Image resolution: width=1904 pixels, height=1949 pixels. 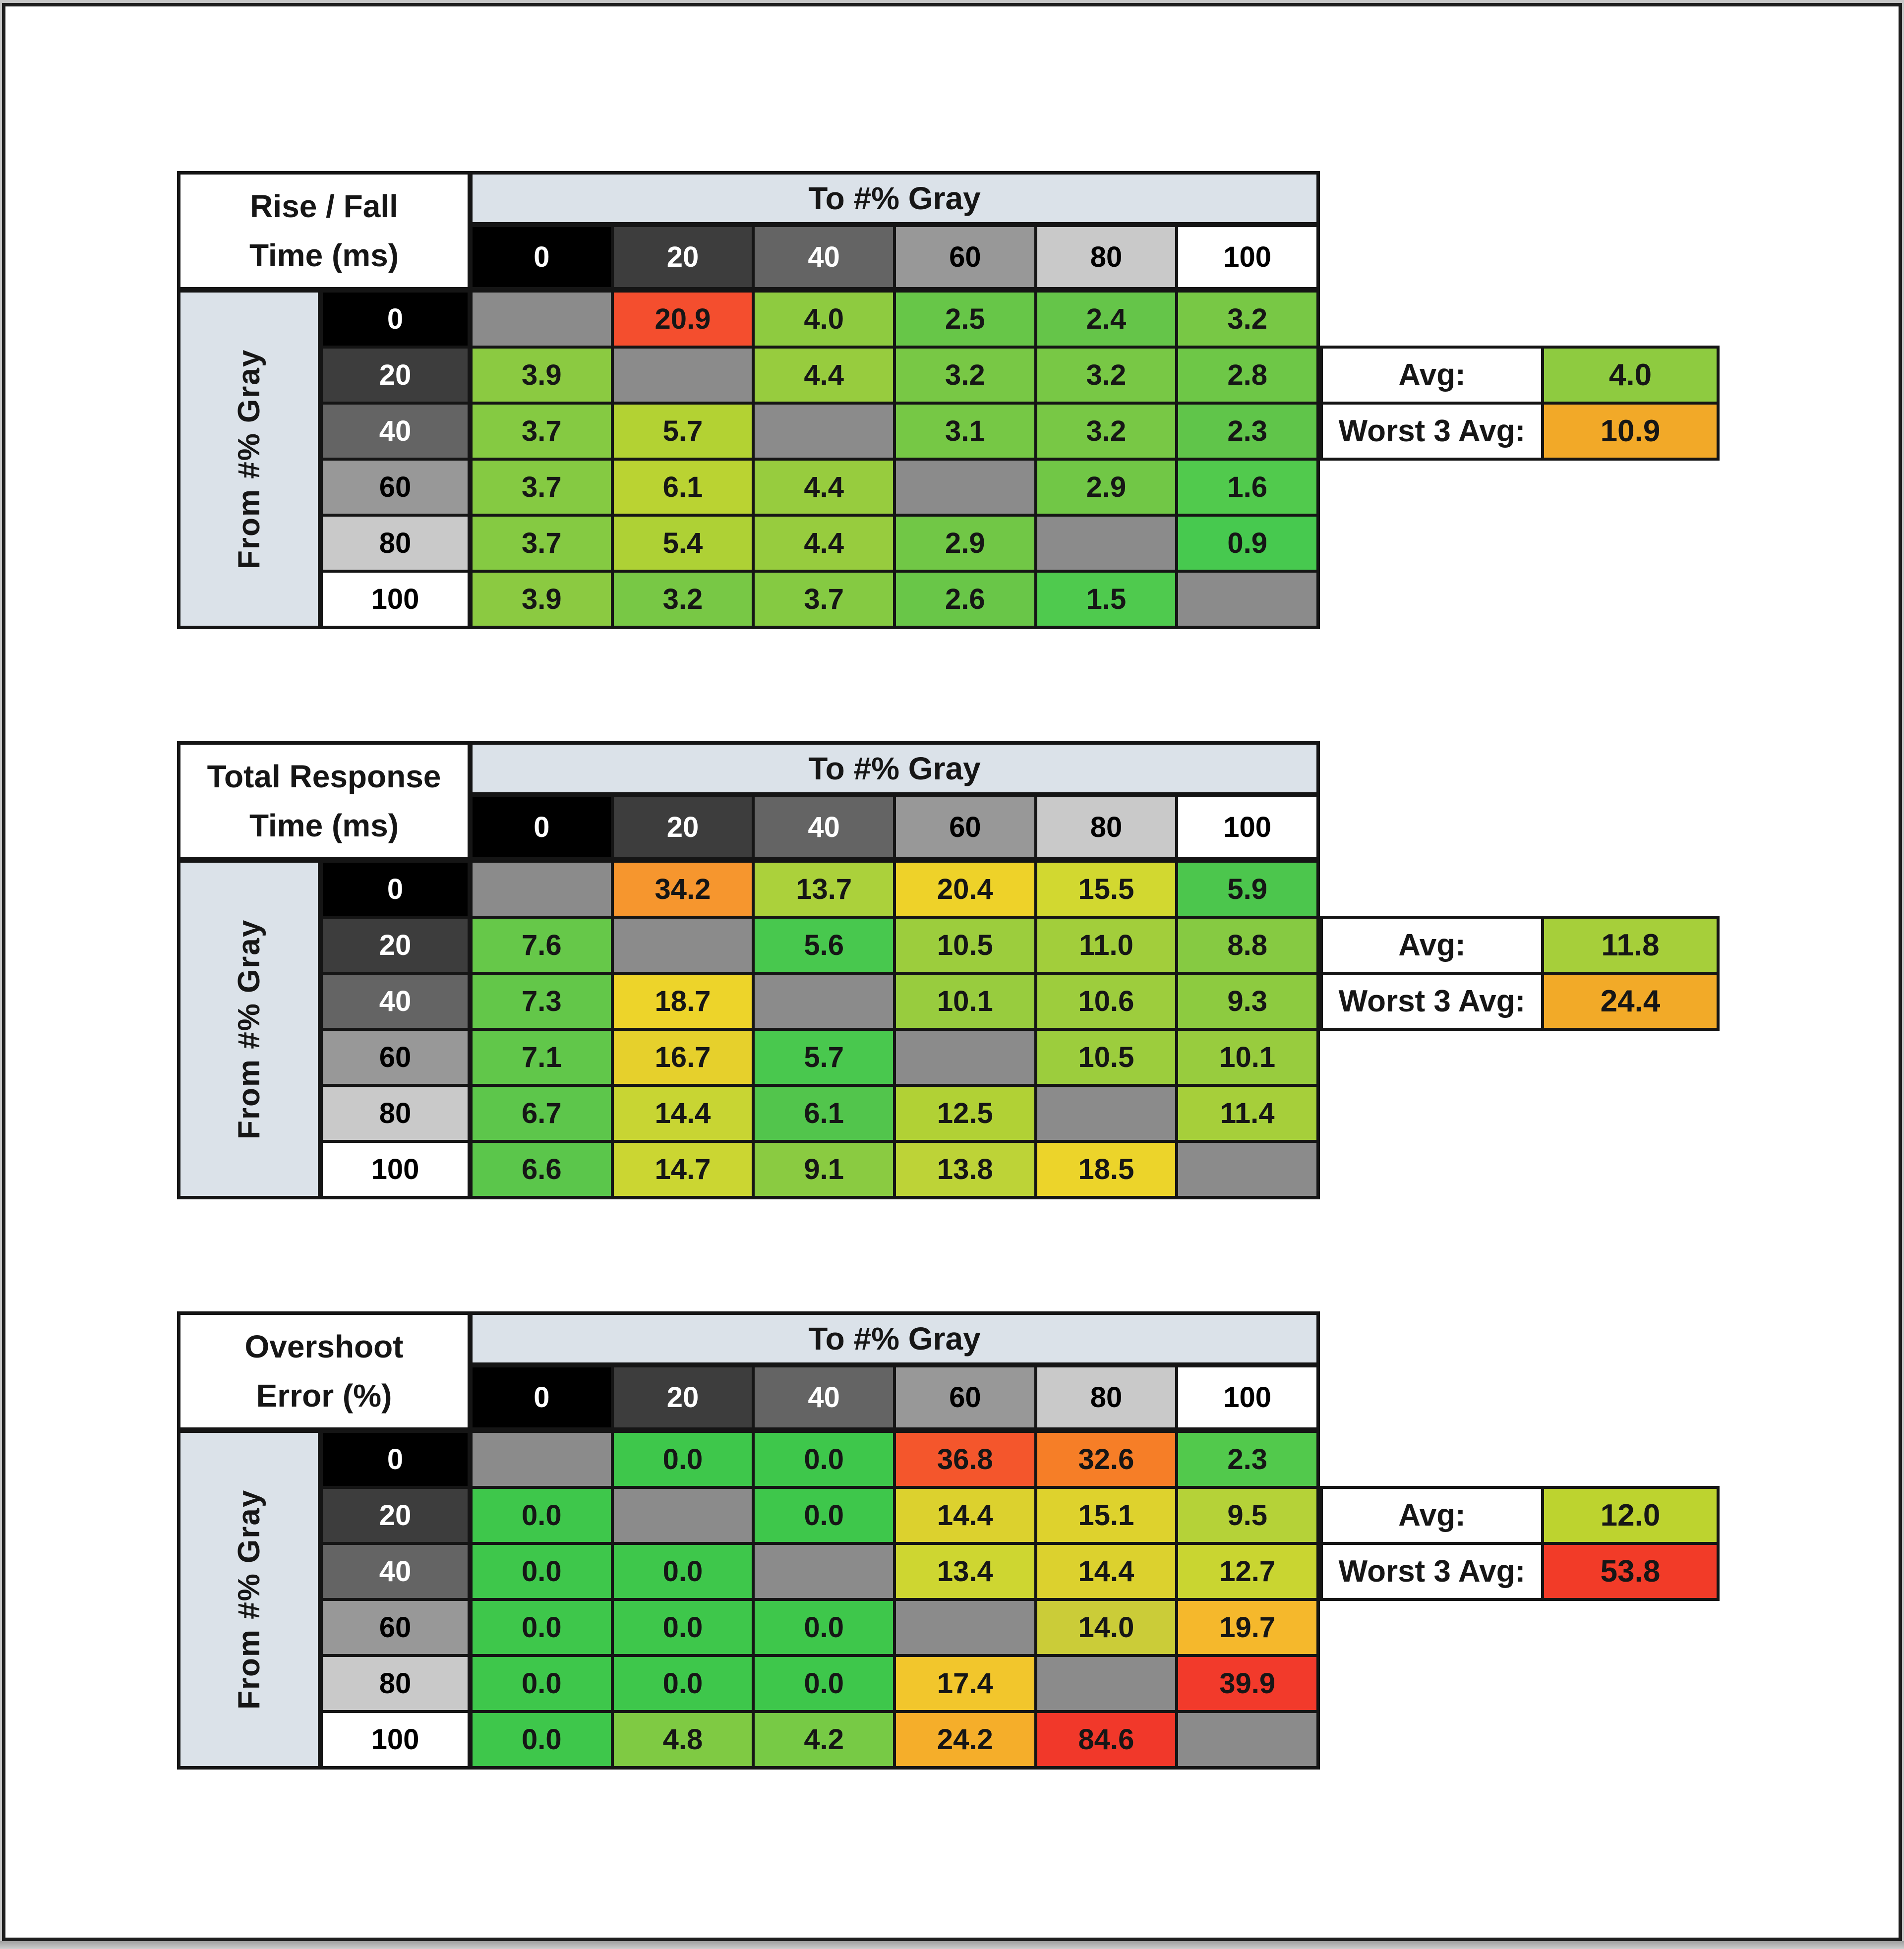 I want to click on heatmap-cell-from20-to0: 0.0, so click(x=542, y=1515).